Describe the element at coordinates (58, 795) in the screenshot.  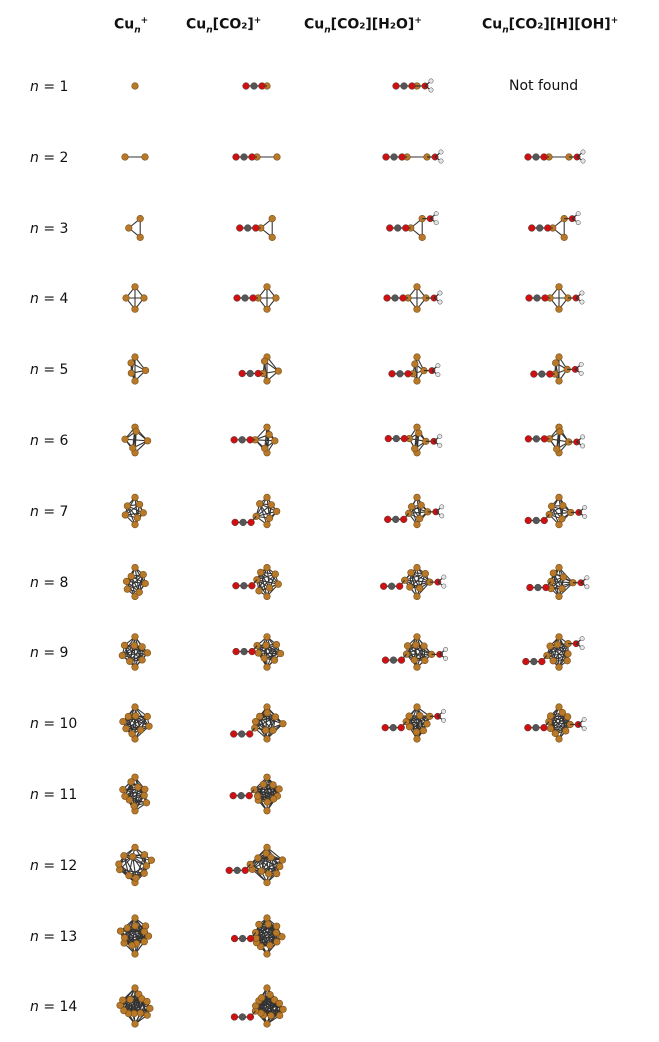
I see `row-label-value: = 11` at that location.